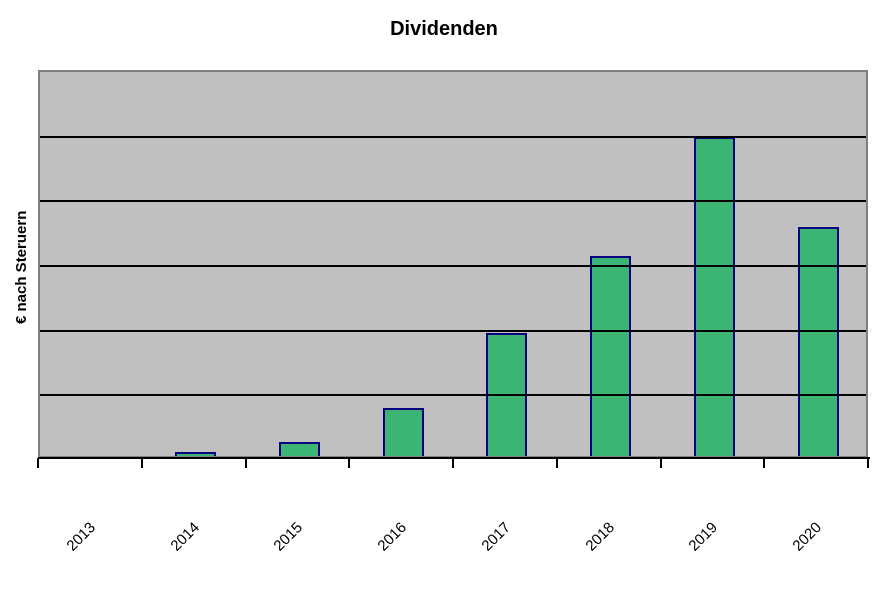 The height and width of the screenshot is (593, 888). Describe the element at coordinates (403, 431) in the screenshot. I see `bar-2016` at that location.